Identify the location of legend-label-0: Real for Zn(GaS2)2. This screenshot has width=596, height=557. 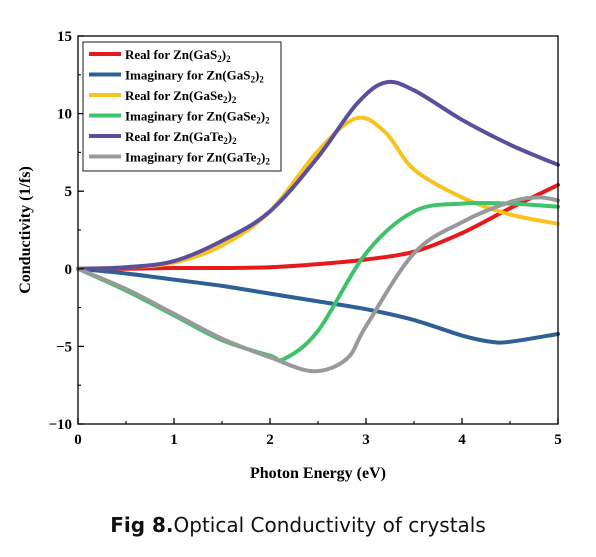
(178, 55).